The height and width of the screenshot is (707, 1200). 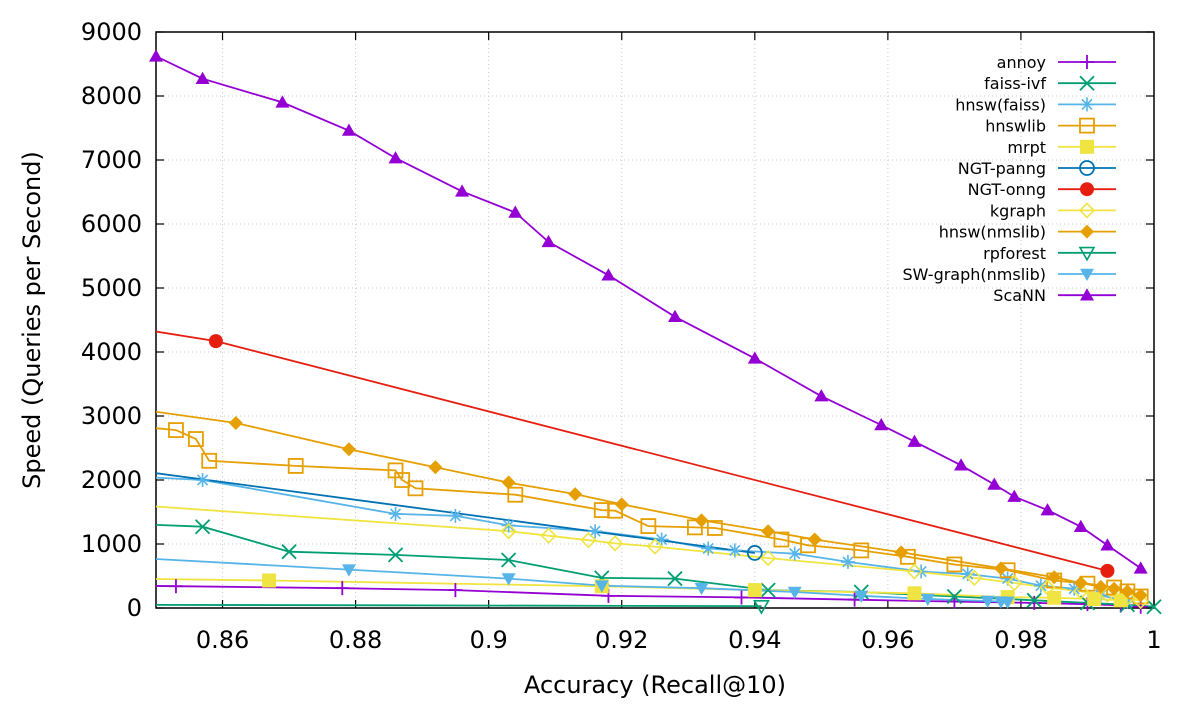 I want to click on y-tick-label: 2000, so click(x=111, y=480).